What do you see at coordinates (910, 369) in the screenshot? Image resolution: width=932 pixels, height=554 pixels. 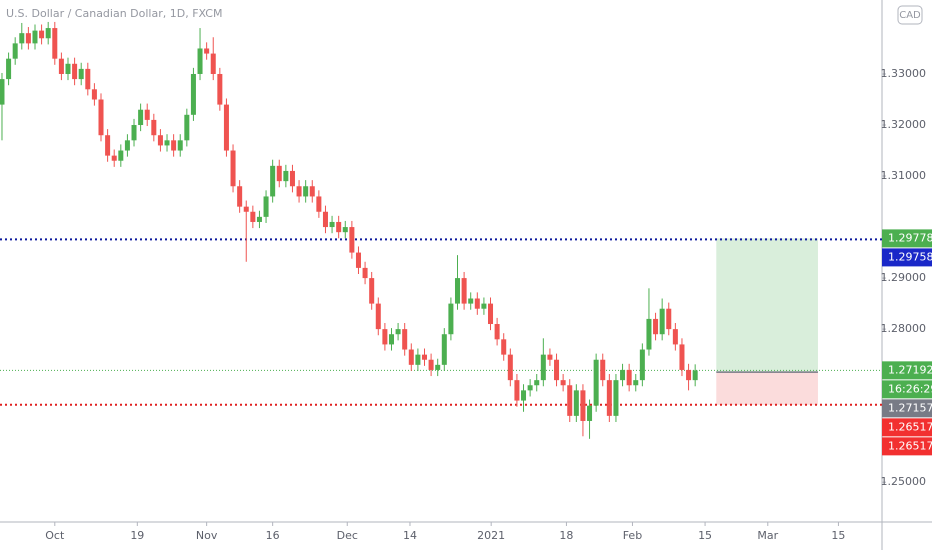 I see `price-label: 1.27192` at bounding box center [910, 369].